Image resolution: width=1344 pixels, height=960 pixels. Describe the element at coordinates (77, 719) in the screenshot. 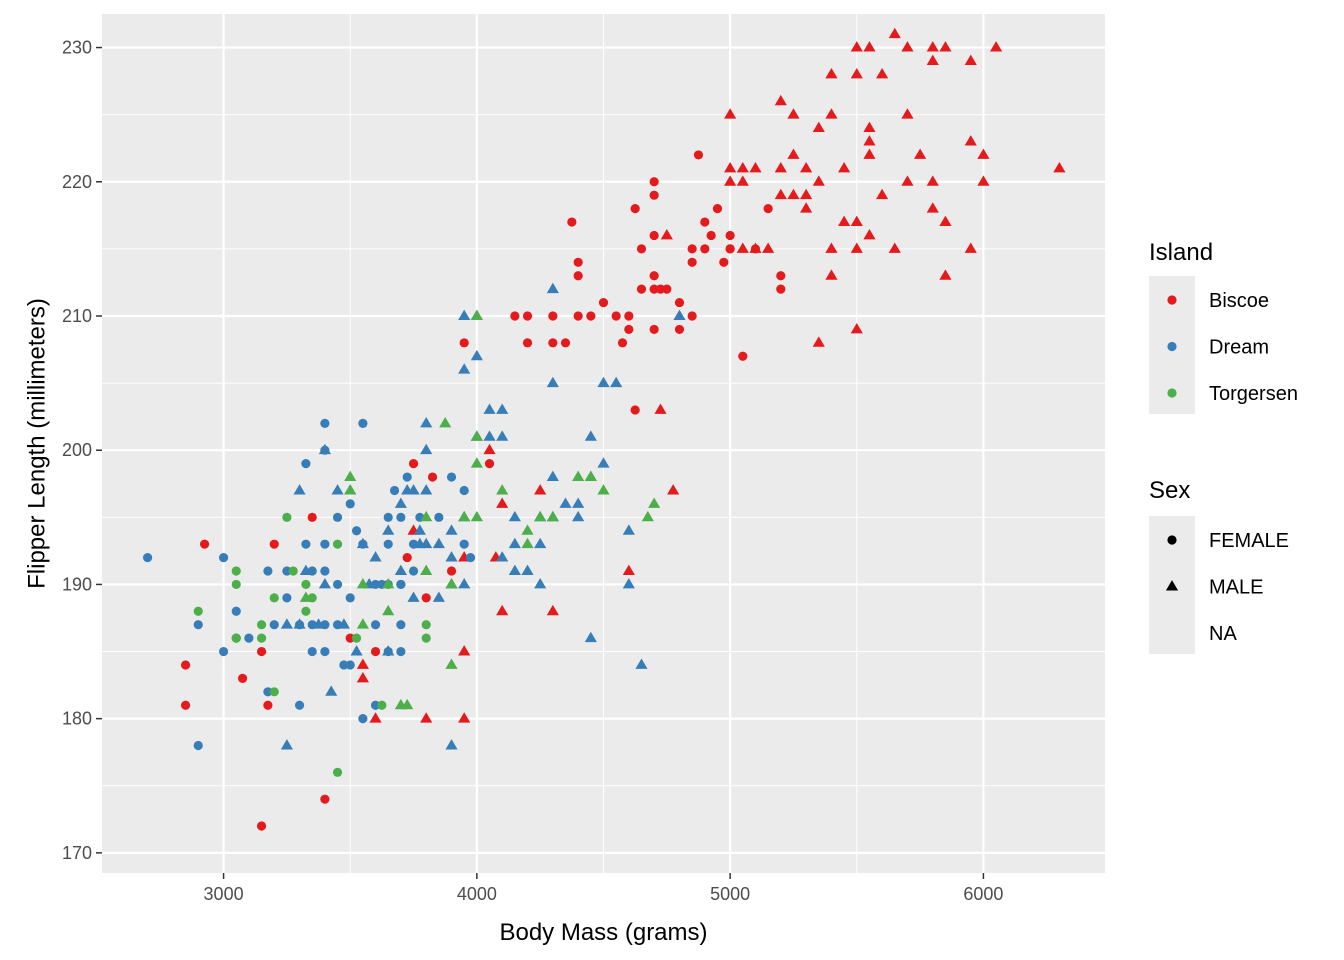

I see `y-tick-label: 180` at that location.